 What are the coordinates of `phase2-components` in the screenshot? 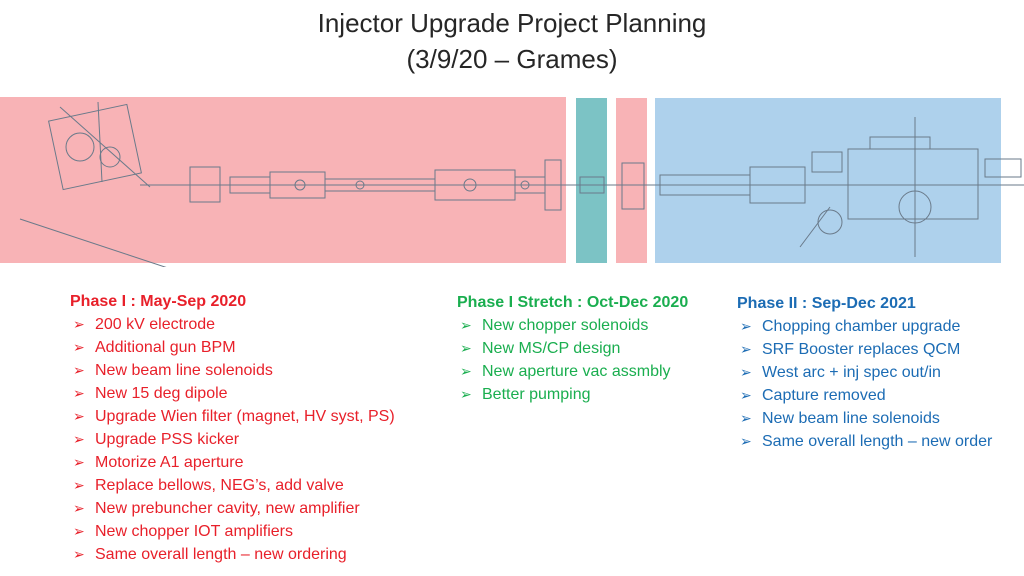 It's located at (840, 187).